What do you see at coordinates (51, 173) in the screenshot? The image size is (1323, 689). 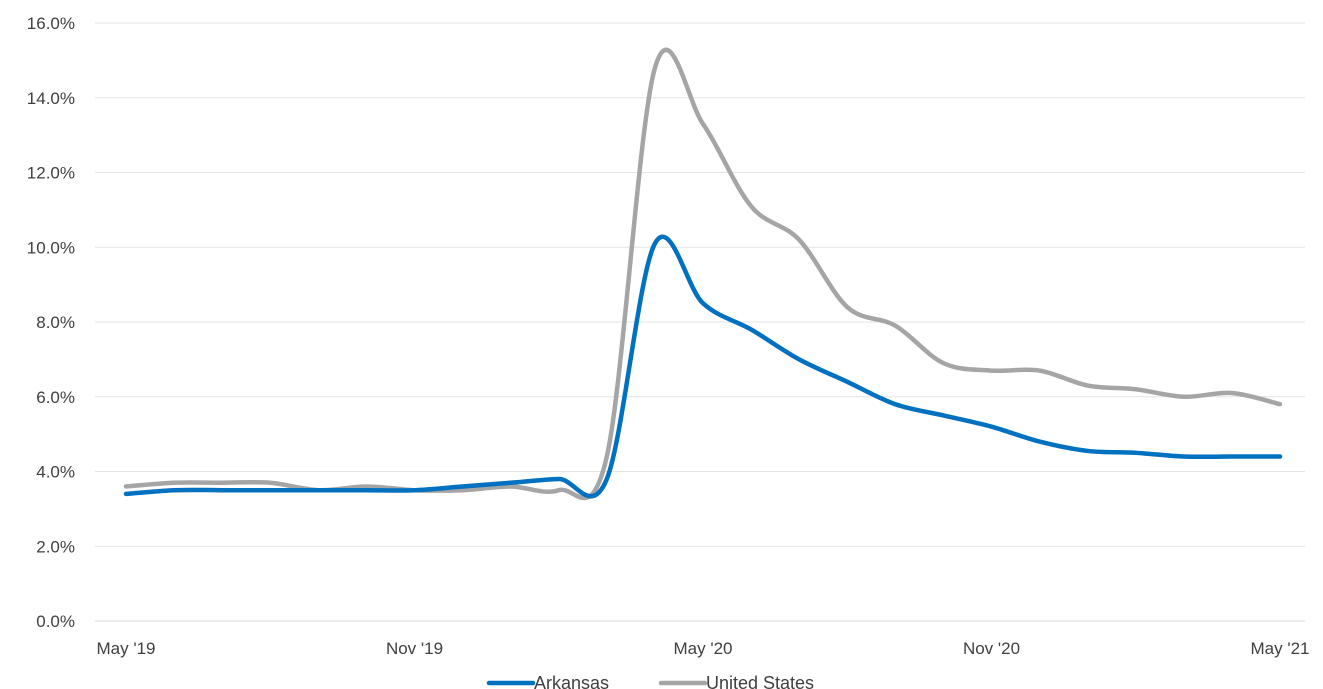 I see `y-tick-label: 12.0%` at bounding box center [51, 173].